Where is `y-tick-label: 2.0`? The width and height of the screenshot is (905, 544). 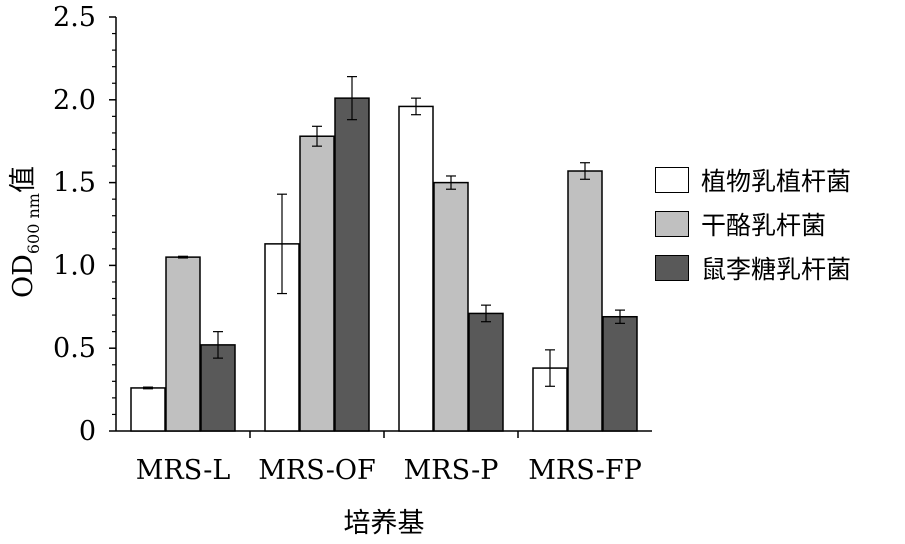 y-tick-label: 2.0 is located at coordinates (74, 100).